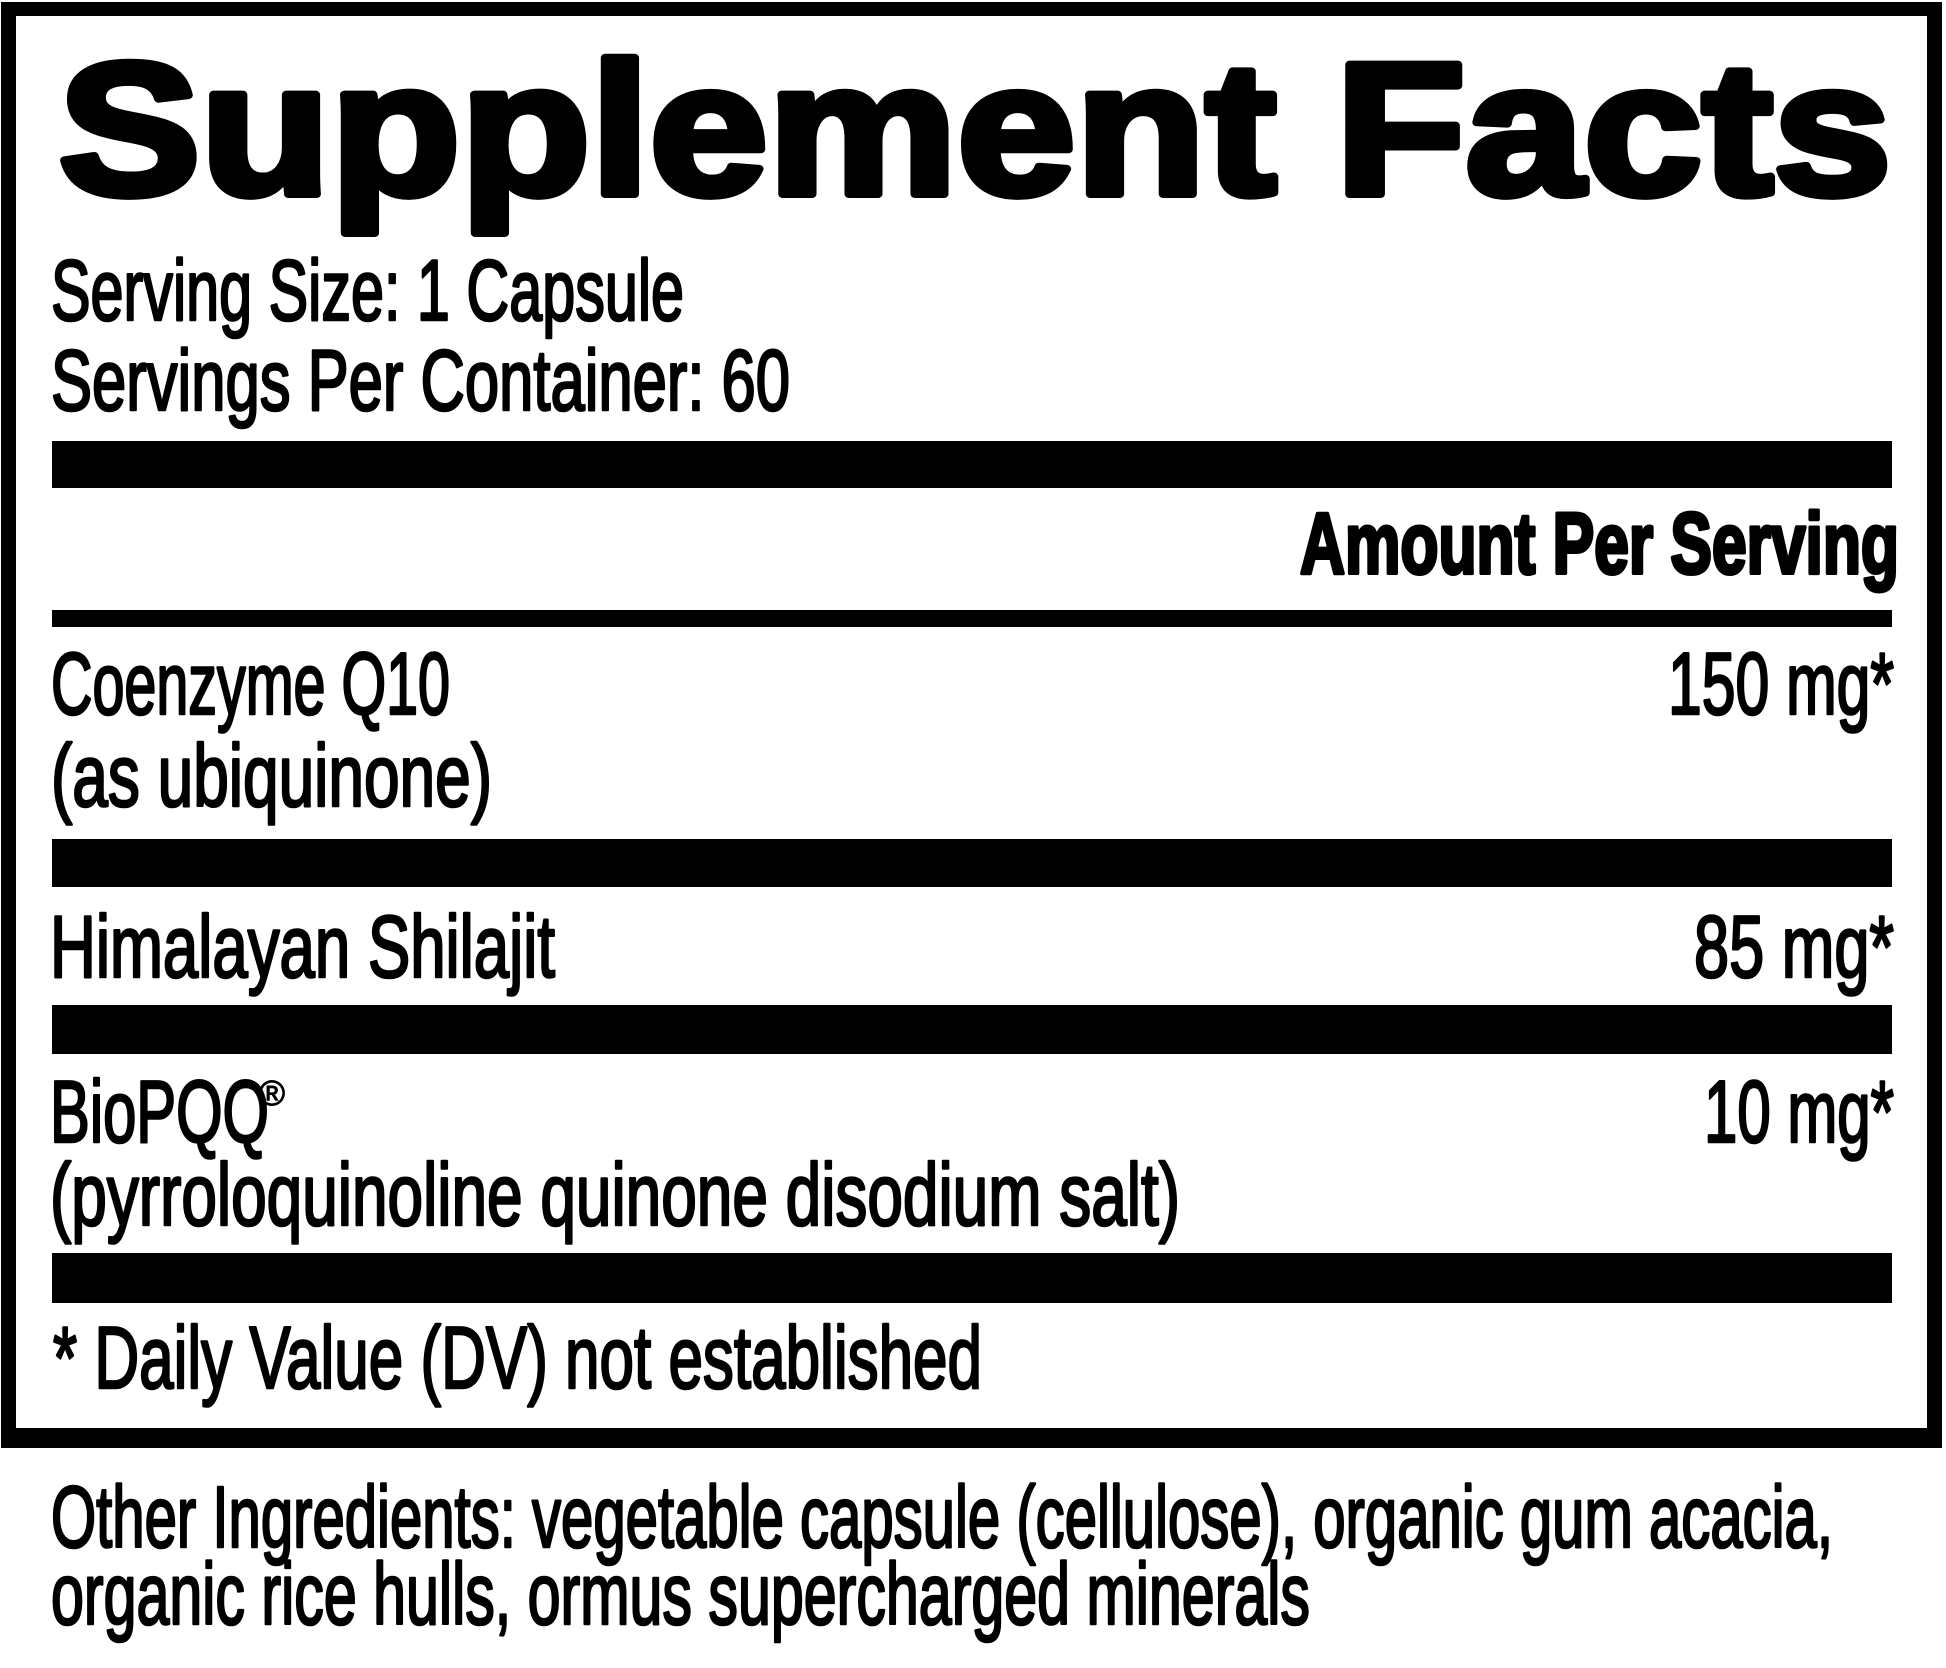 The width and height of the screenshot is (1946, 1668). What do you see at coordinates (302, 946) in the screenshot?
I see `svg-text: Himalayan Shilajit` at bounding box center [302, 946].